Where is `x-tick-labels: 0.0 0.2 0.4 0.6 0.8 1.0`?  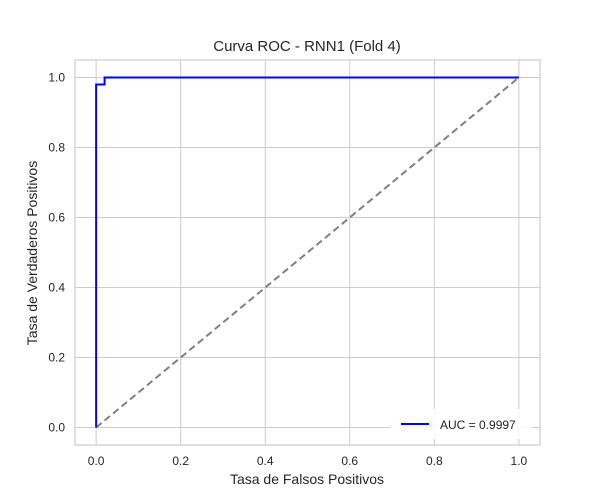 x-tick-labels: 0.0 0.2 0.4 0.6 0.8 1.0 is located at coordinates (308, 461).